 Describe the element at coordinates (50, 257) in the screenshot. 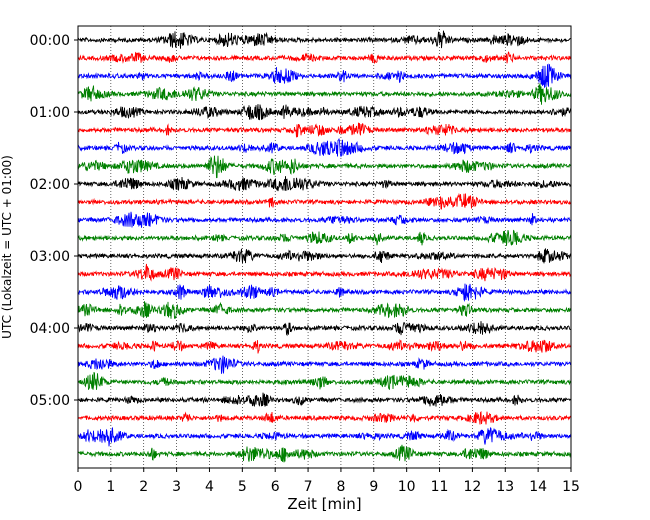

I see `y-tick-label: 03:00` at that location.